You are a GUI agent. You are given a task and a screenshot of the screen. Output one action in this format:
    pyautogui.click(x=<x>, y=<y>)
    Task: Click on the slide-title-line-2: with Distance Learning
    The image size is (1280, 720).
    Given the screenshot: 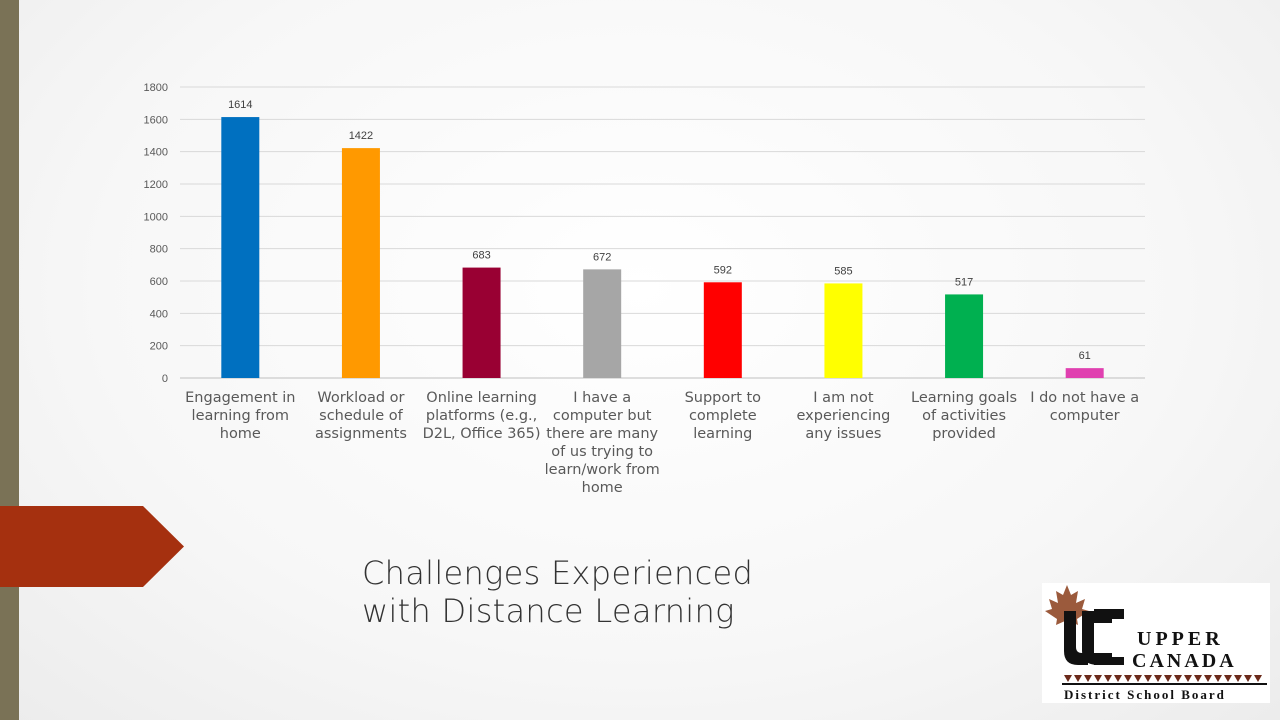 What is the action you would take?
    pyautogui.click(x=548, y=611)
    